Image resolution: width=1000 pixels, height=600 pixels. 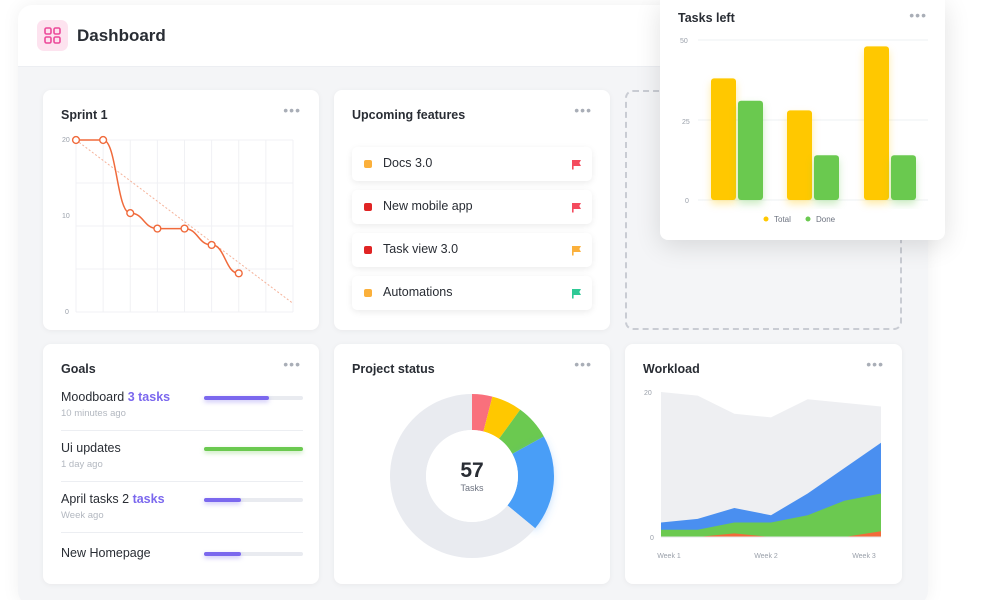 What do you see at coordinates (686, 122) in the screenshot?
I see `tasks-y-tick-25: 25` at bounding box center [686, 122].